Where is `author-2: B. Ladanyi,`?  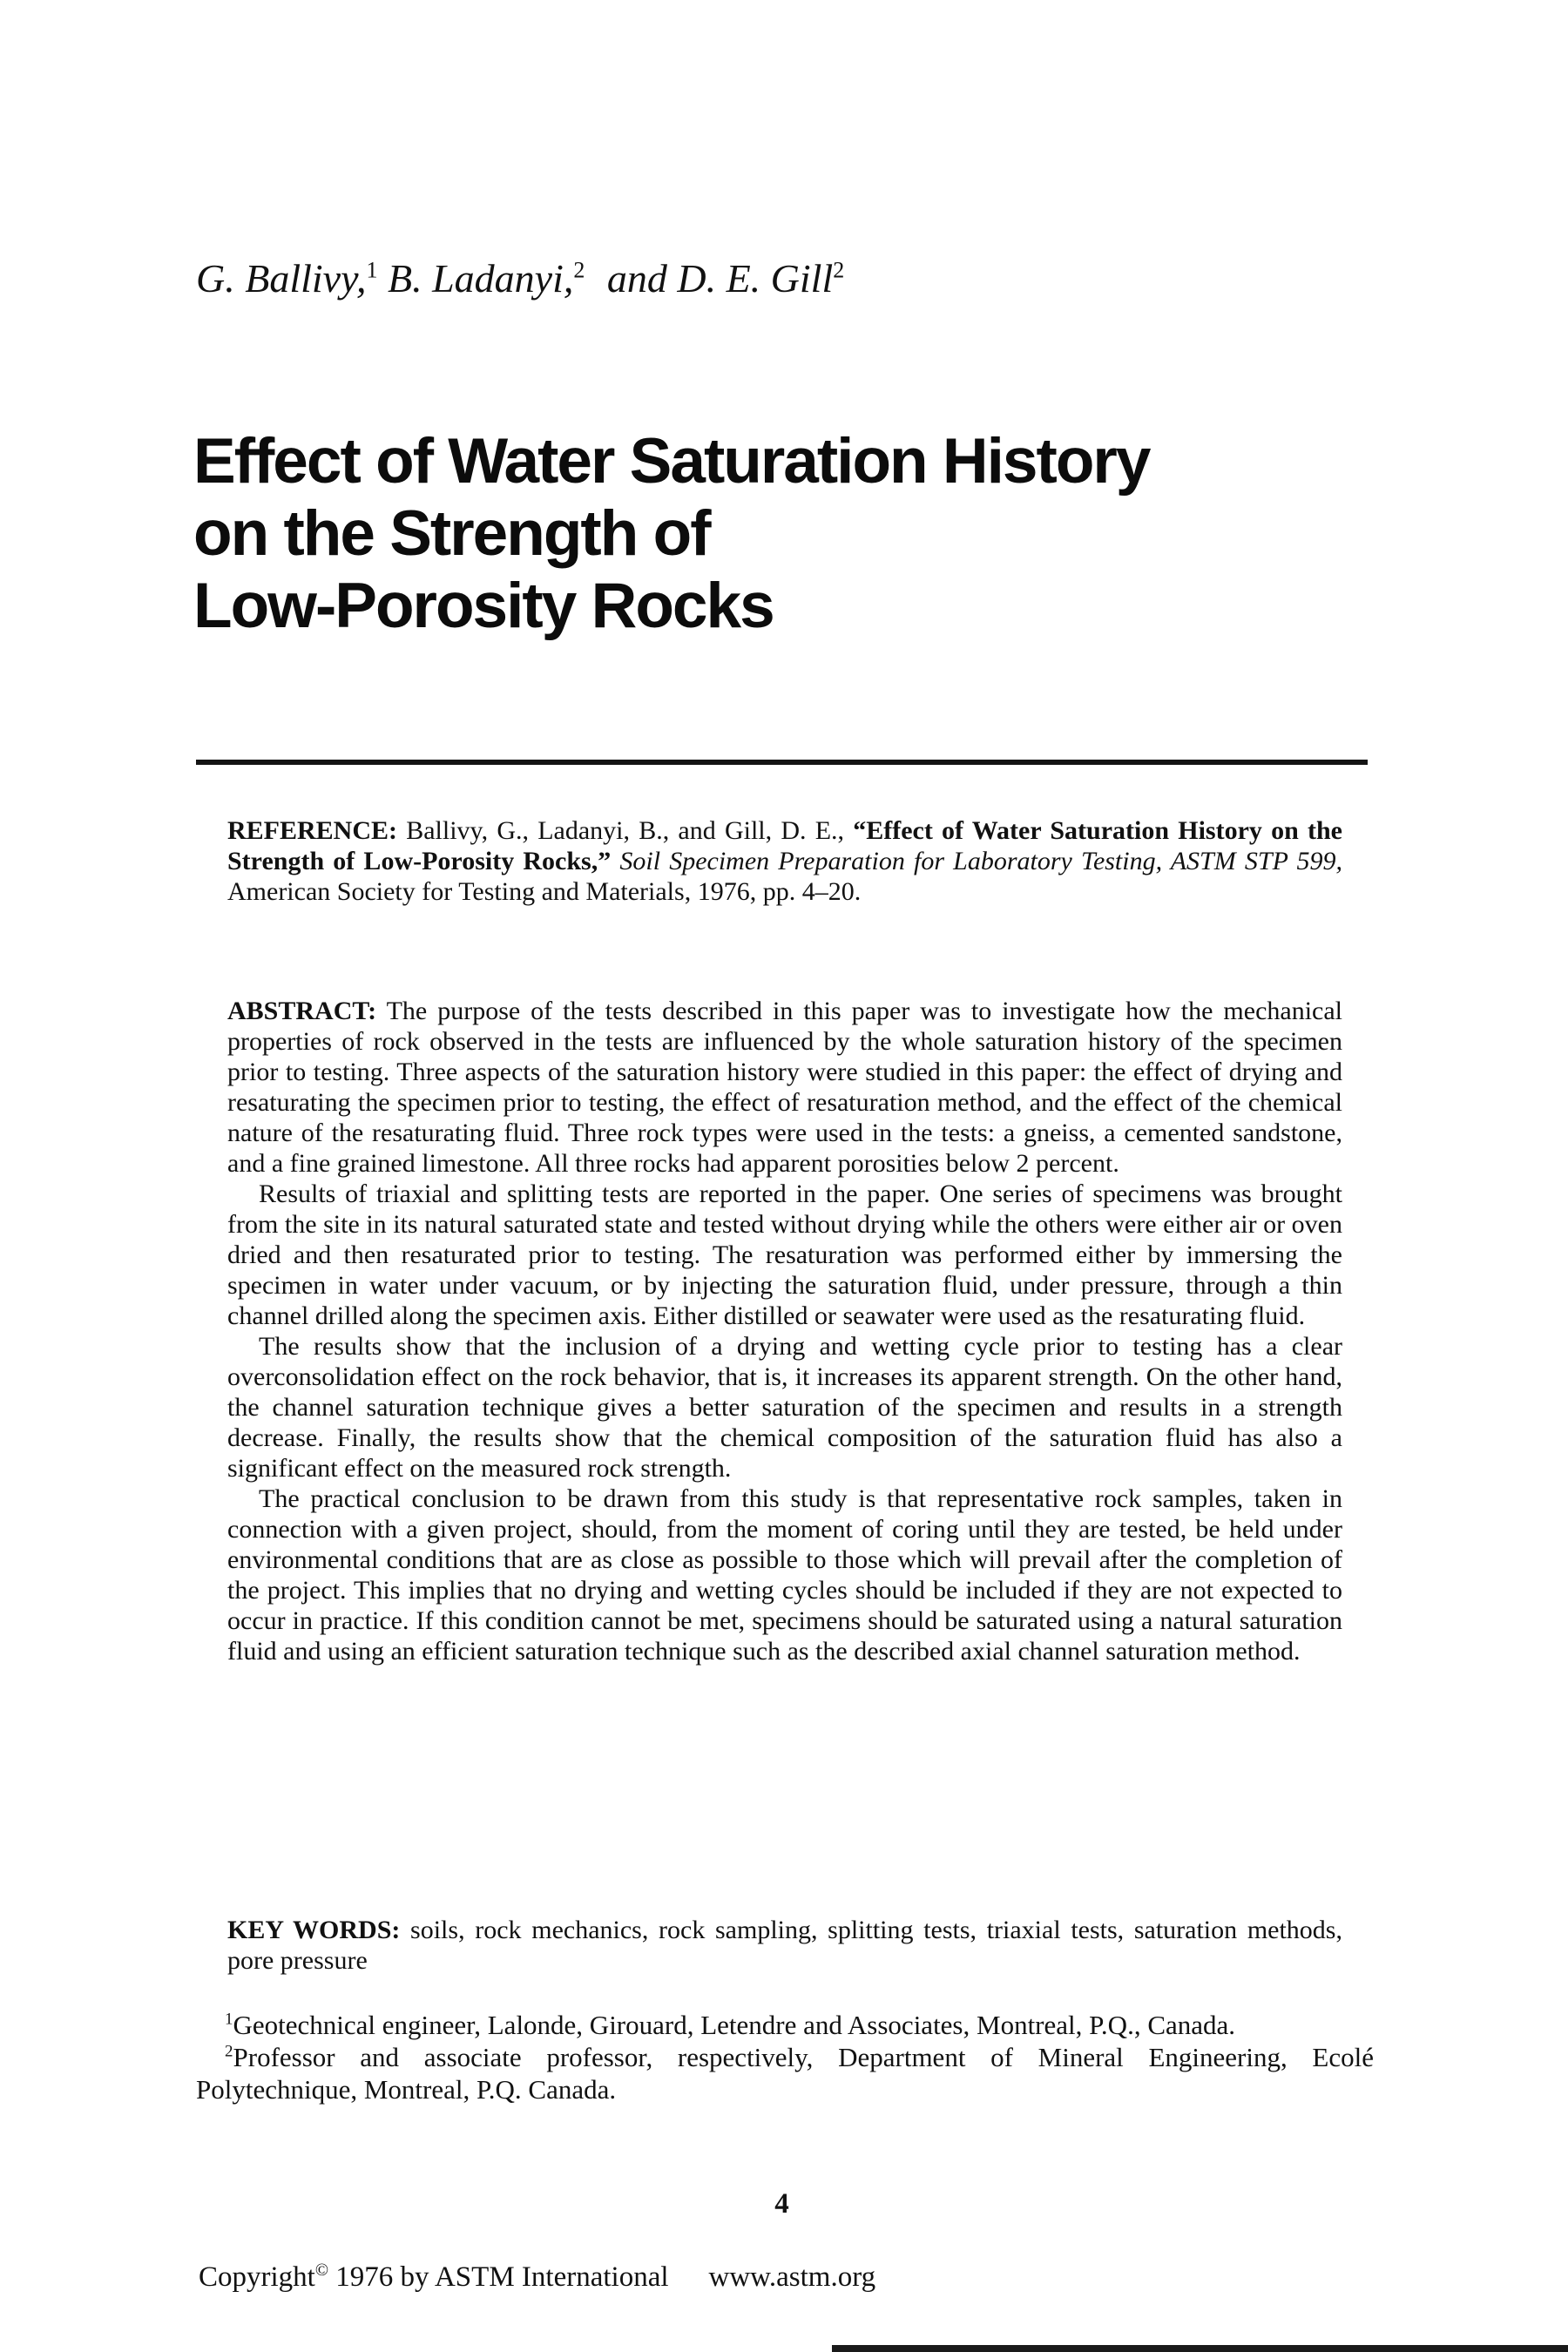 author-2: B. Ladanyi, is located at coordinates (475, 278).